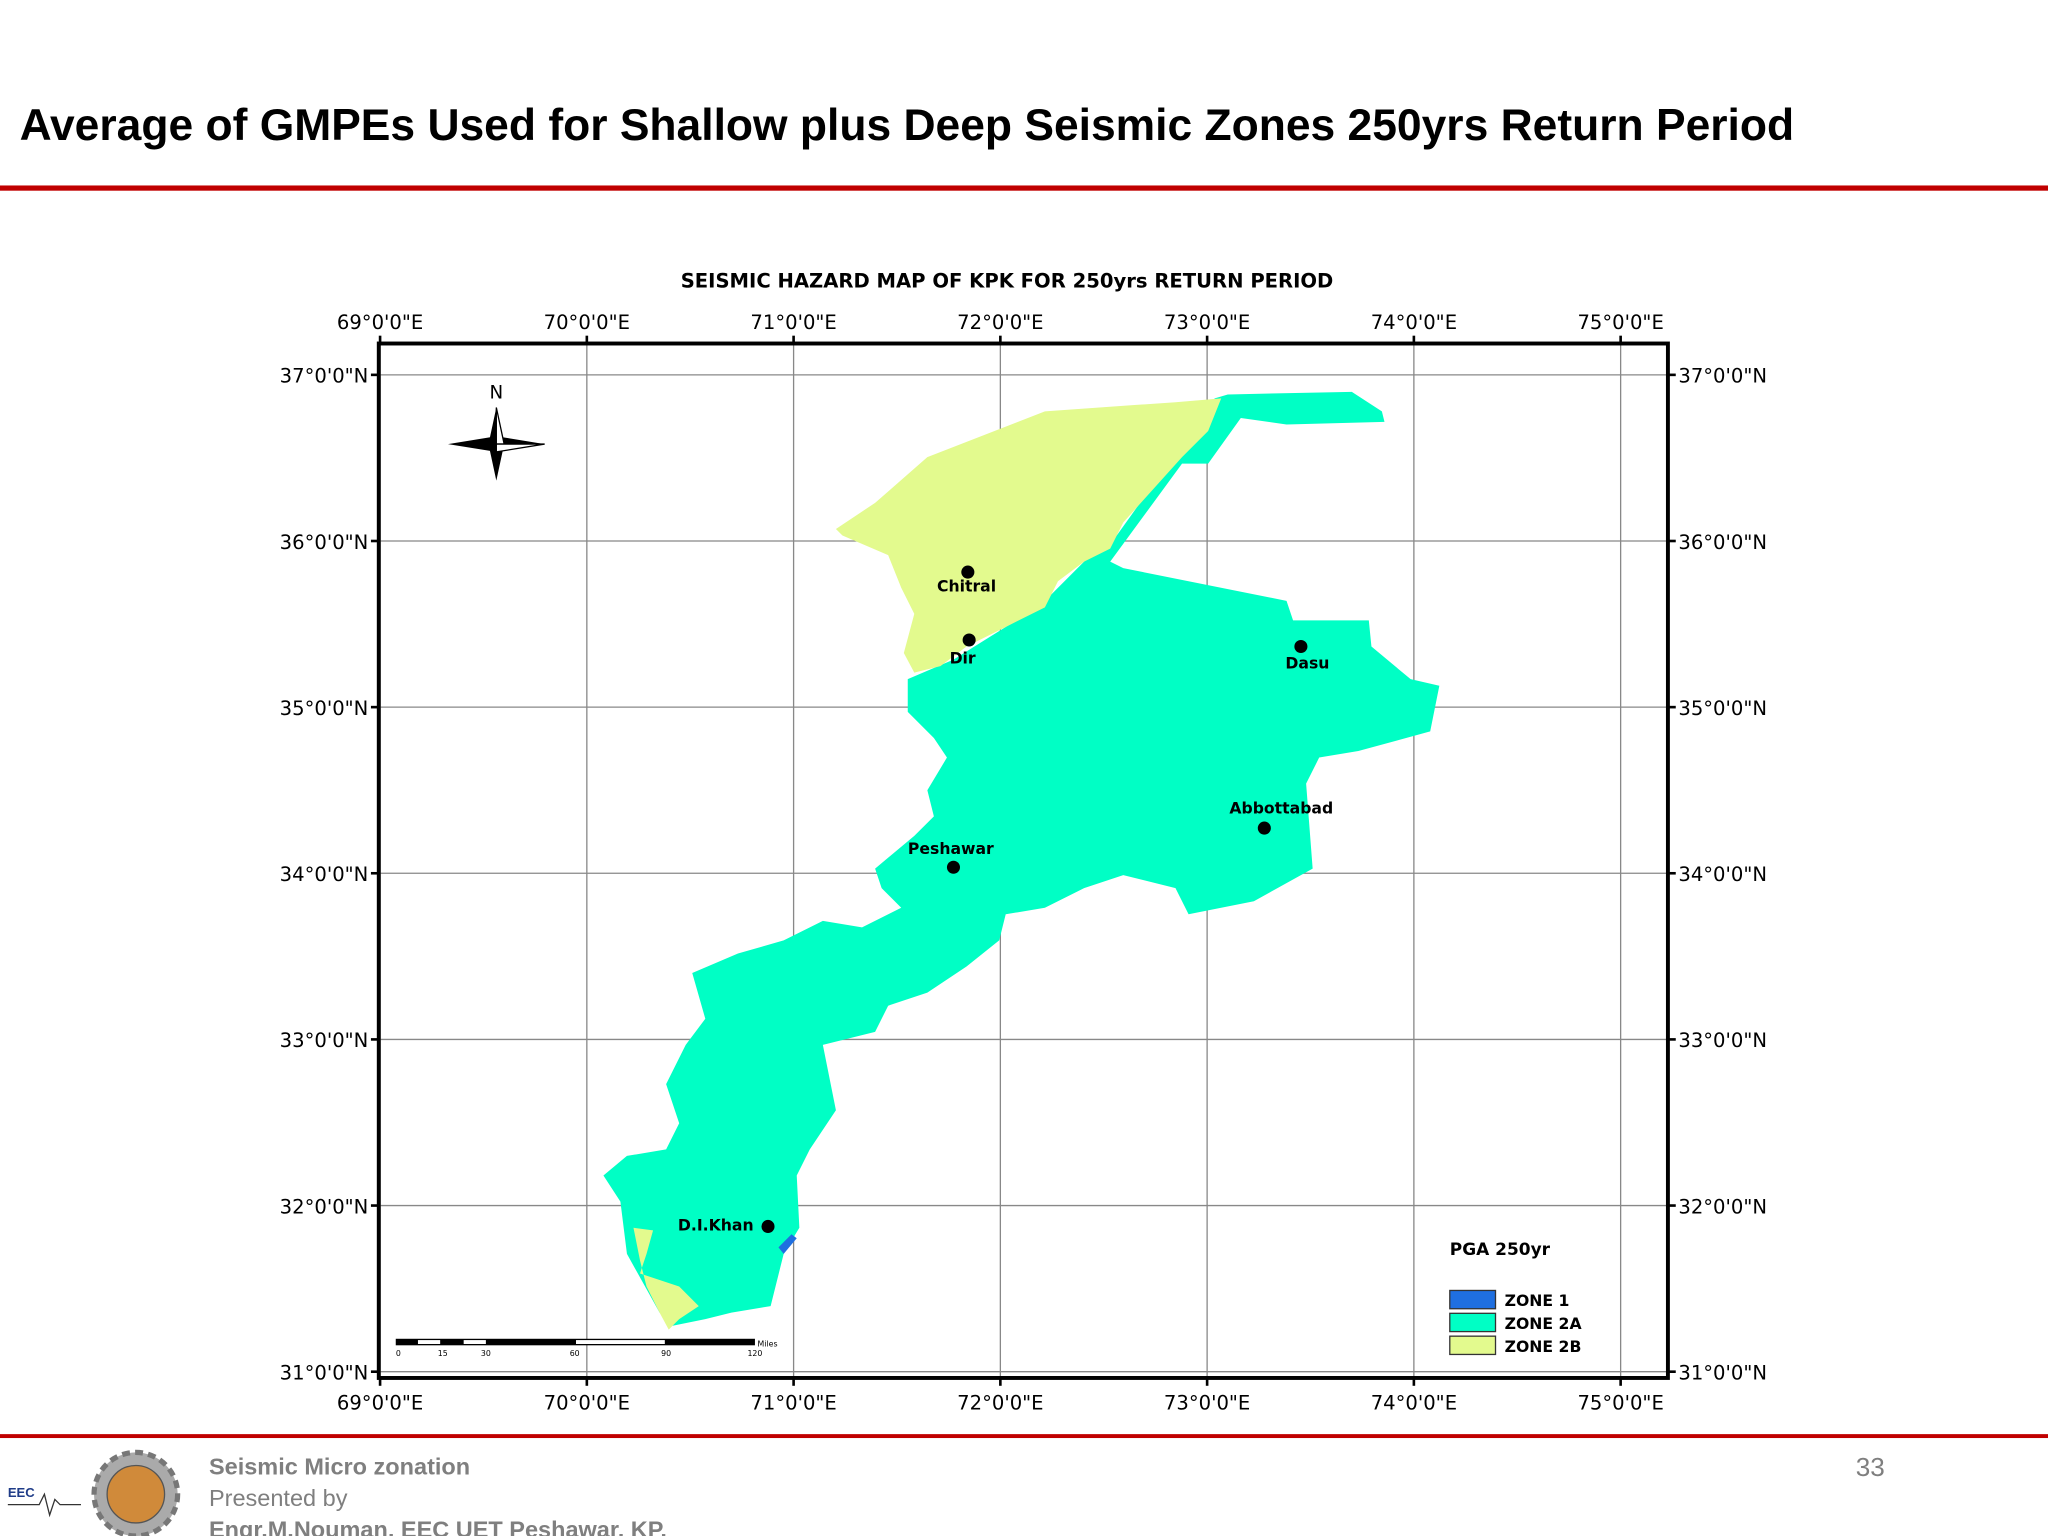 This screenshot has height=1536, width=2048. What do you see at coordinates (44, 1505) in the screenshot?
I see `logo-wave` at bounding box center [44, 1505].